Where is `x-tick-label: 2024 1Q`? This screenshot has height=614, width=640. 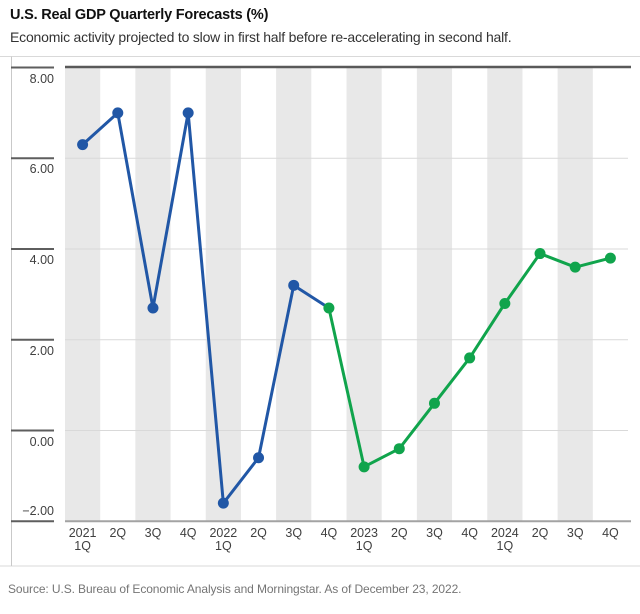 x-tick-label: 2024 1Q is located at coordinates (504, 539).